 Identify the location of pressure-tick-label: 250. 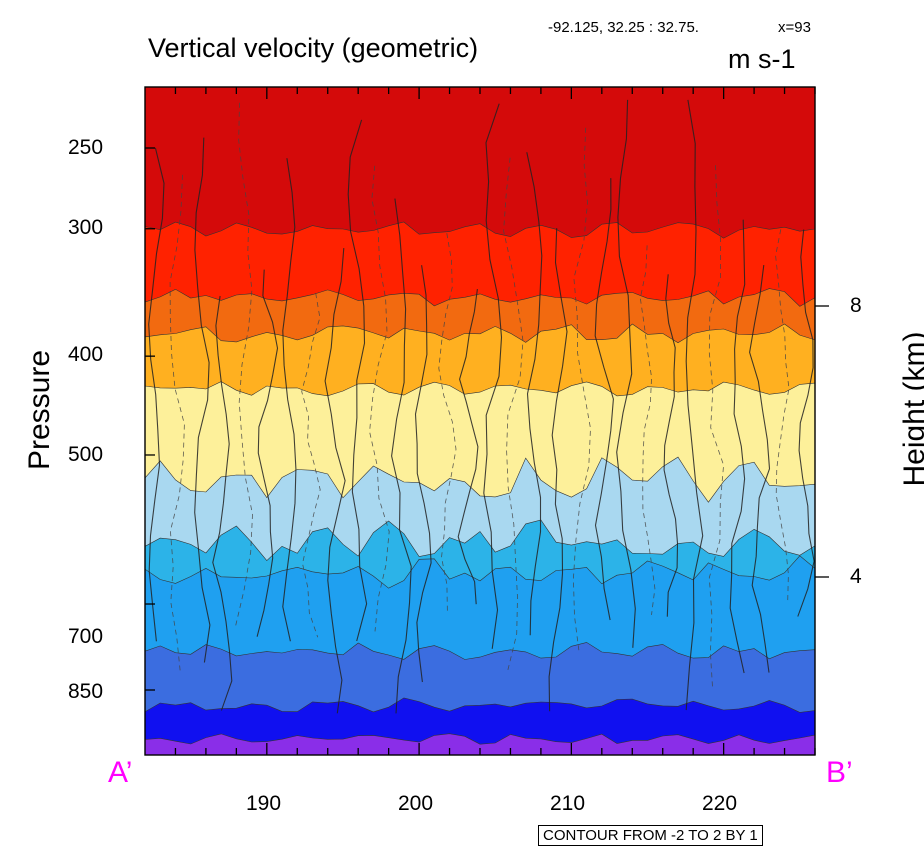
(86, 147).